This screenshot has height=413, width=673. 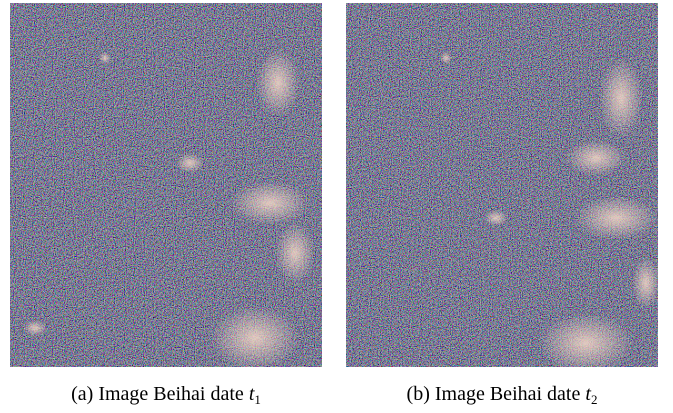 I want to click on caption-b-symbol: t, so click(x=588, y=394).